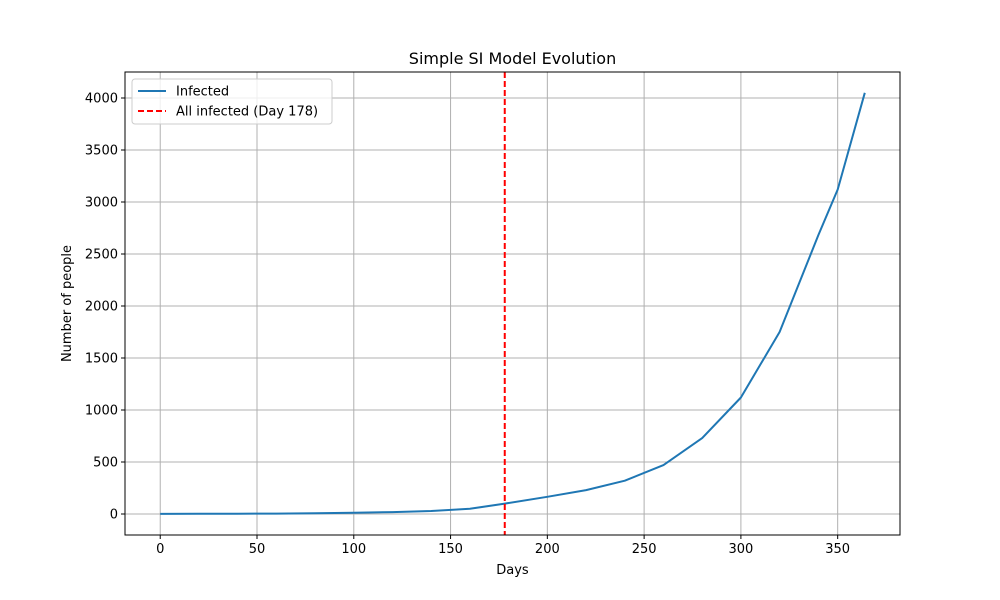 This screenshot has width=1000, height=600. Describe the element at coordinates (257, 549) in the screenshot. I see `x-tick-label: 50` at that location.